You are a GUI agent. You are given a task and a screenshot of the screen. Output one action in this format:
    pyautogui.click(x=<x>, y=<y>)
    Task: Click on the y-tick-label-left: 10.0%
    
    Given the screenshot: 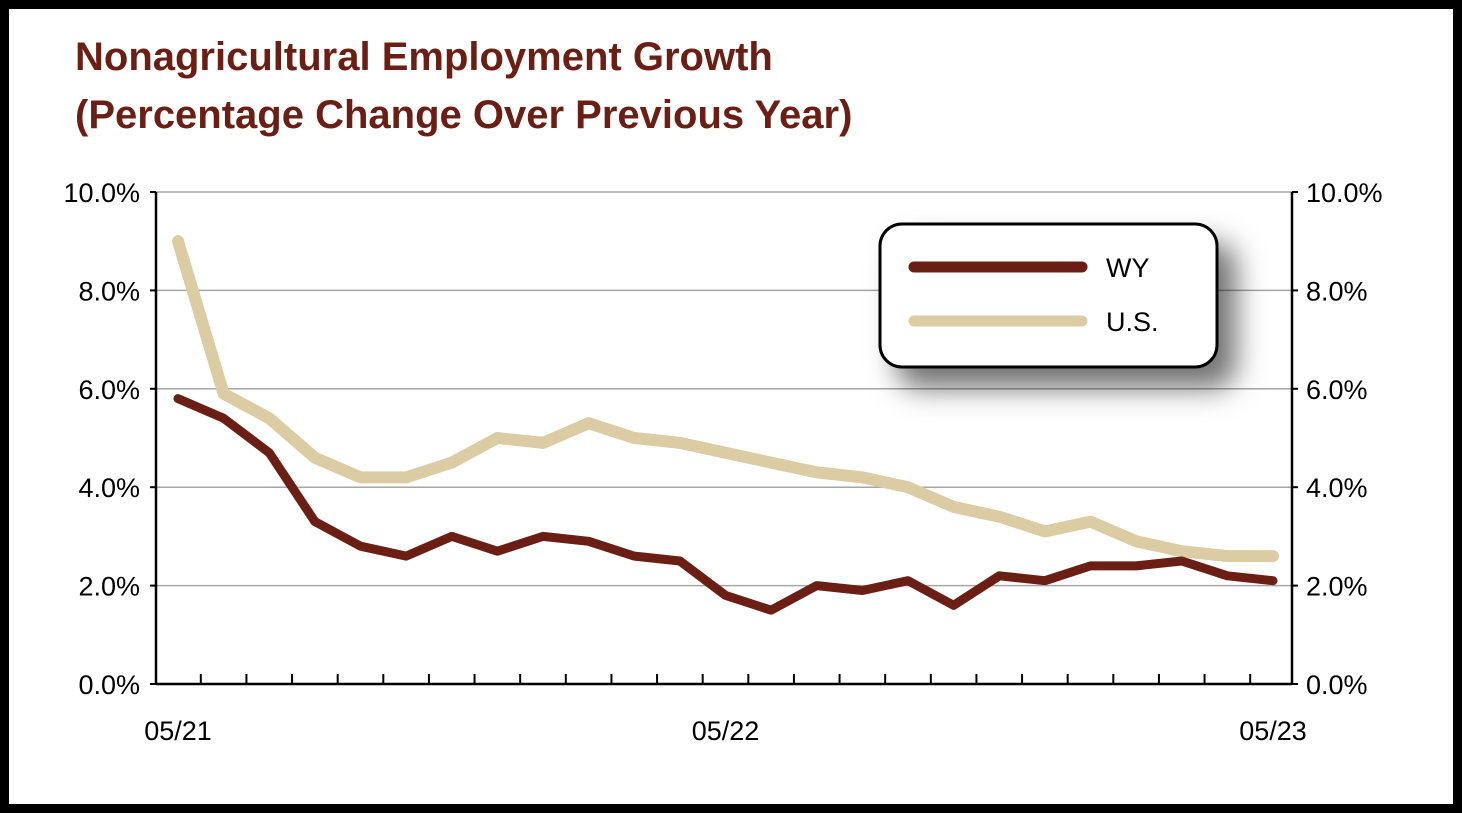 What is the action you would take?
    pyautogui.click(x=101, y=193)
    